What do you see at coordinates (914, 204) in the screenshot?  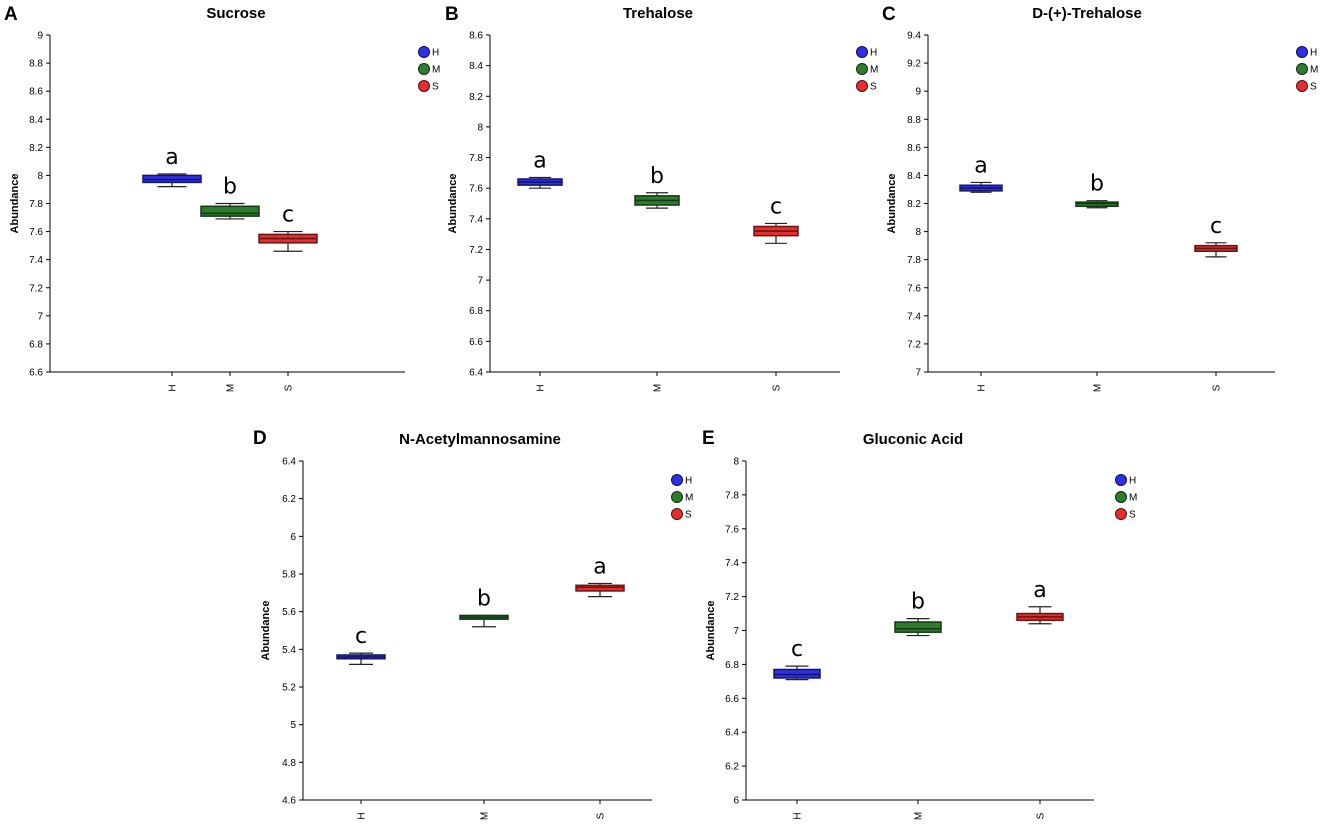 I see `y-tick-label: 8.2` at bounding box center [914, 204].